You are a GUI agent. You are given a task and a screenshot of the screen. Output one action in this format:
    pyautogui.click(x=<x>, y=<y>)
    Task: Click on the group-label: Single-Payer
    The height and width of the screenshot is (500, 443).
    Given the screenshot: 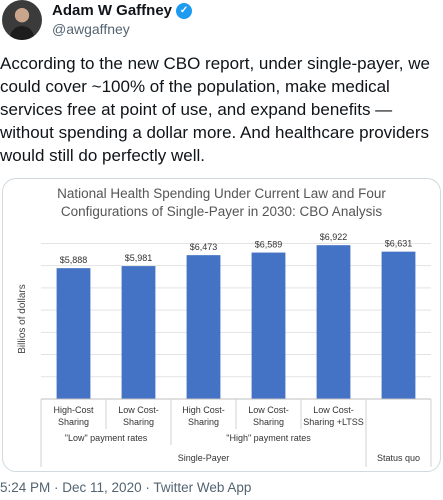 What is the action you would take?
    pyautogui.click(x=204, y=458)
    